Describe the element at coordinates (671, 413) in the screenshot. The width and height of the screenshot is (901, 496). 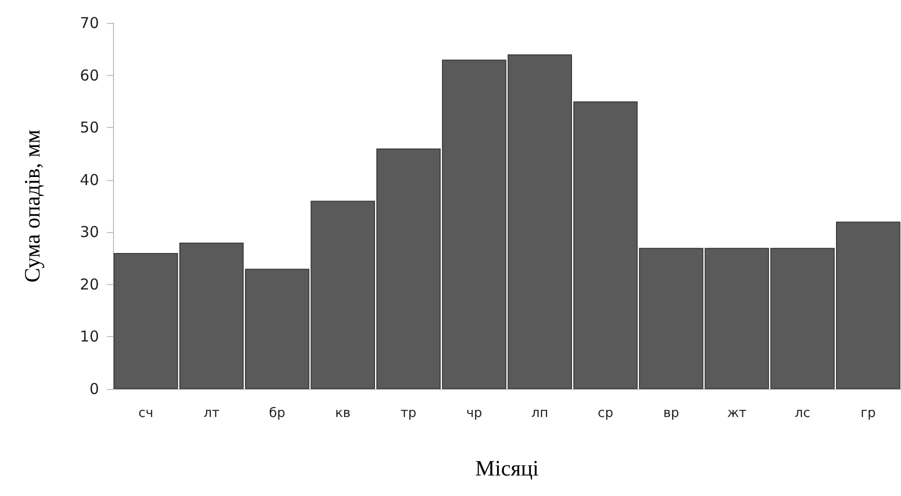
I see `x-tick-label: вр` at that location.